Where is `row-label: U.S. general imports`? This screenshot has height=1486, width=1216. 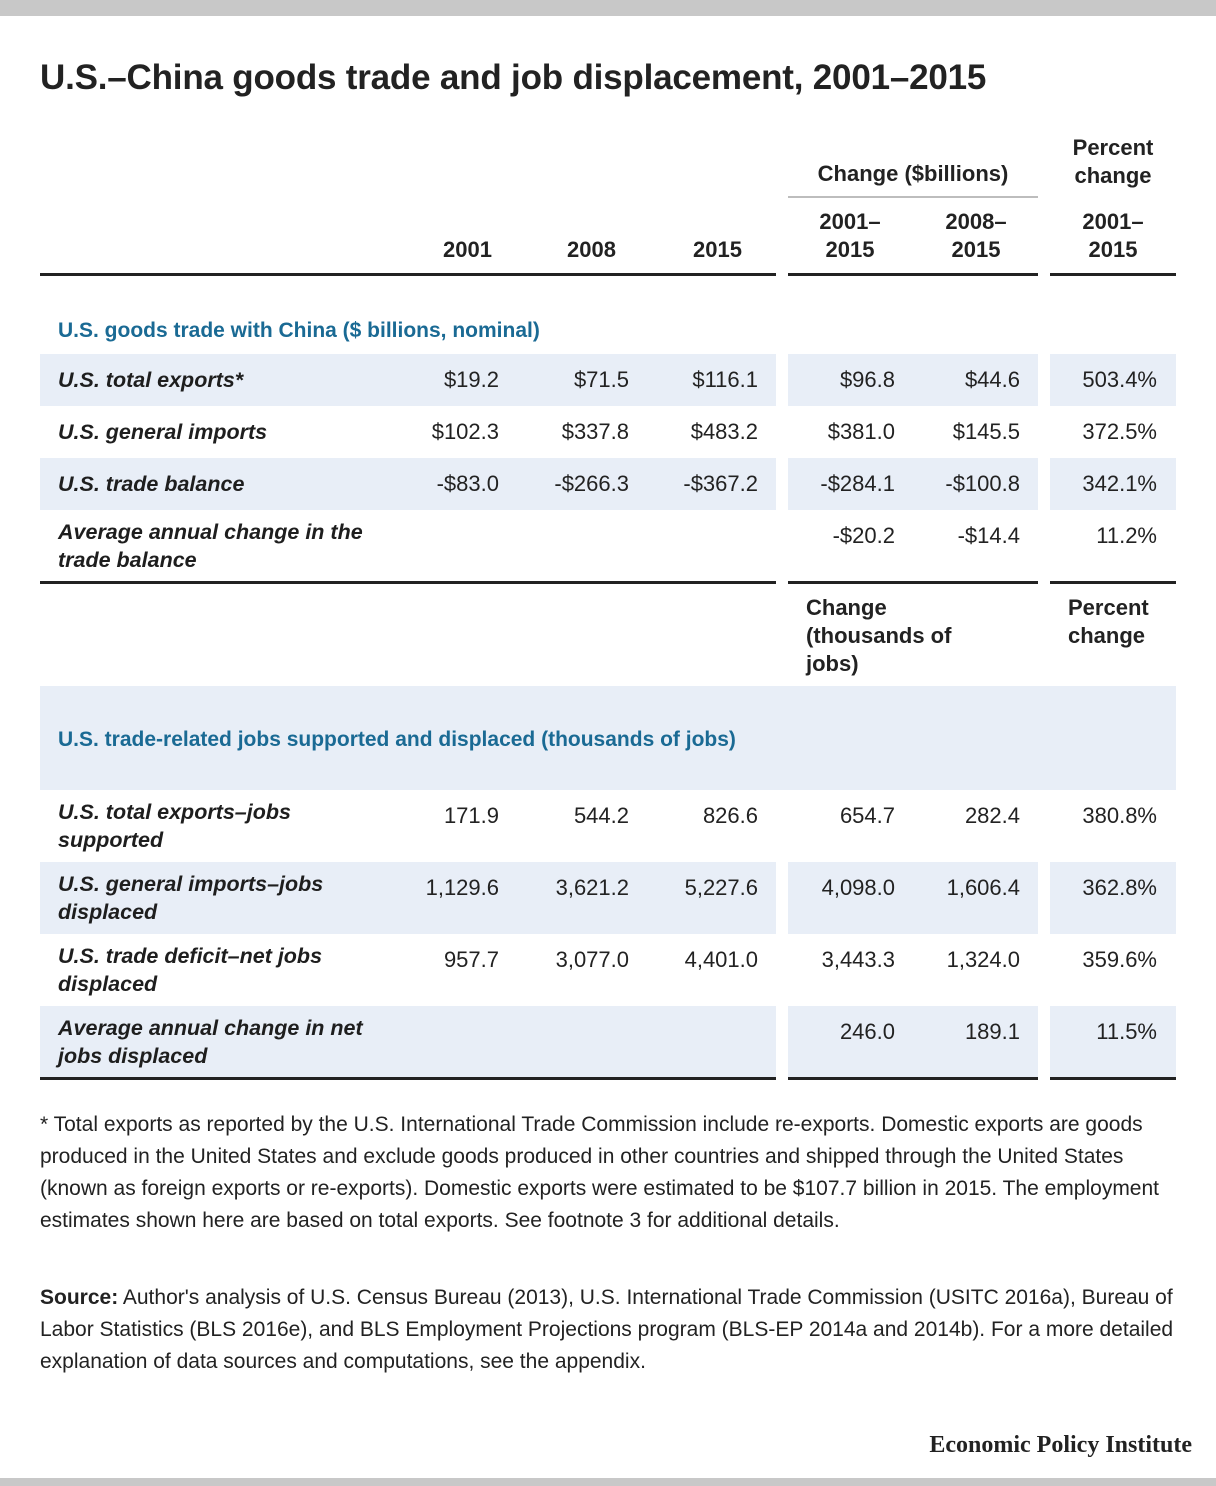 row-label: U.S. general imports is located at coordinates (163, 432).